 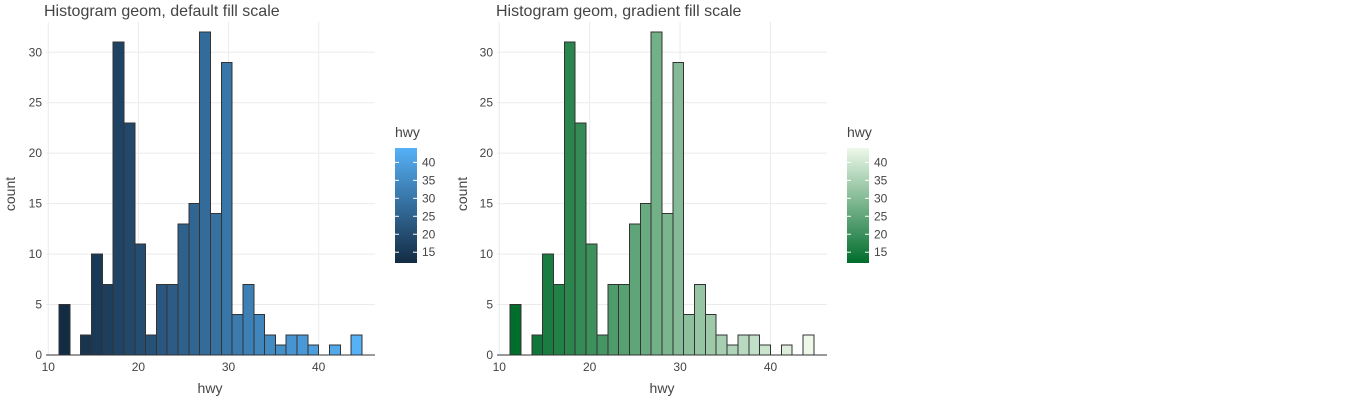 What do you see at coordinates (881, 180) in the screenshot?
I see `legend-tick-label: 35` at bounding box center [881, 180].